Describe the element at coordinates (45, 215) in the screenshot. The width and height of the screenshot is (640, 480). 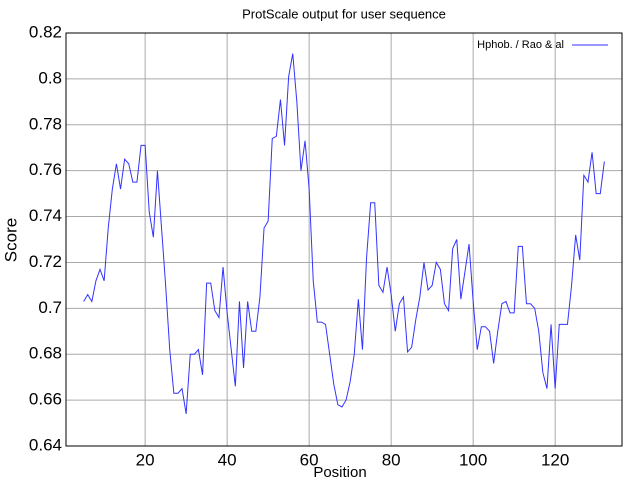
I see `y-tick-label: 0.74` at that location.